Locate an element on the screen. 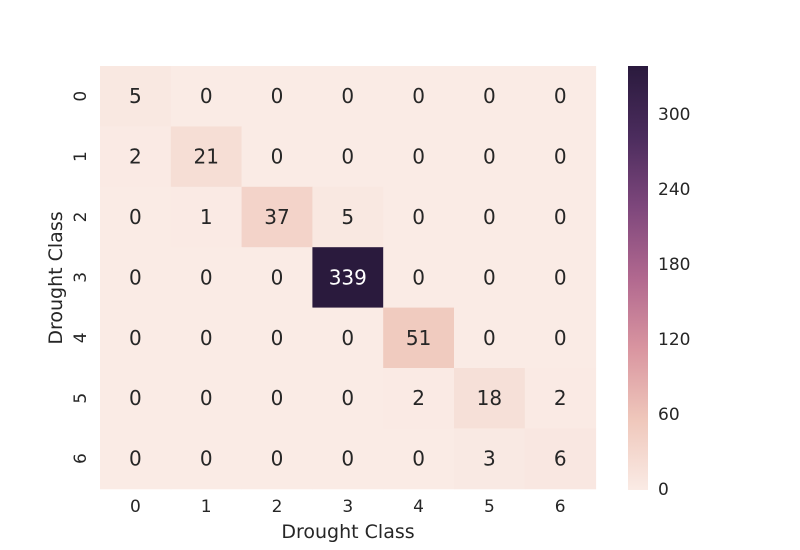 Image resolution: width=800 pixels, height=550 pixels. cell-value-r5-c2: 0 is located at coordinates (277, 398).